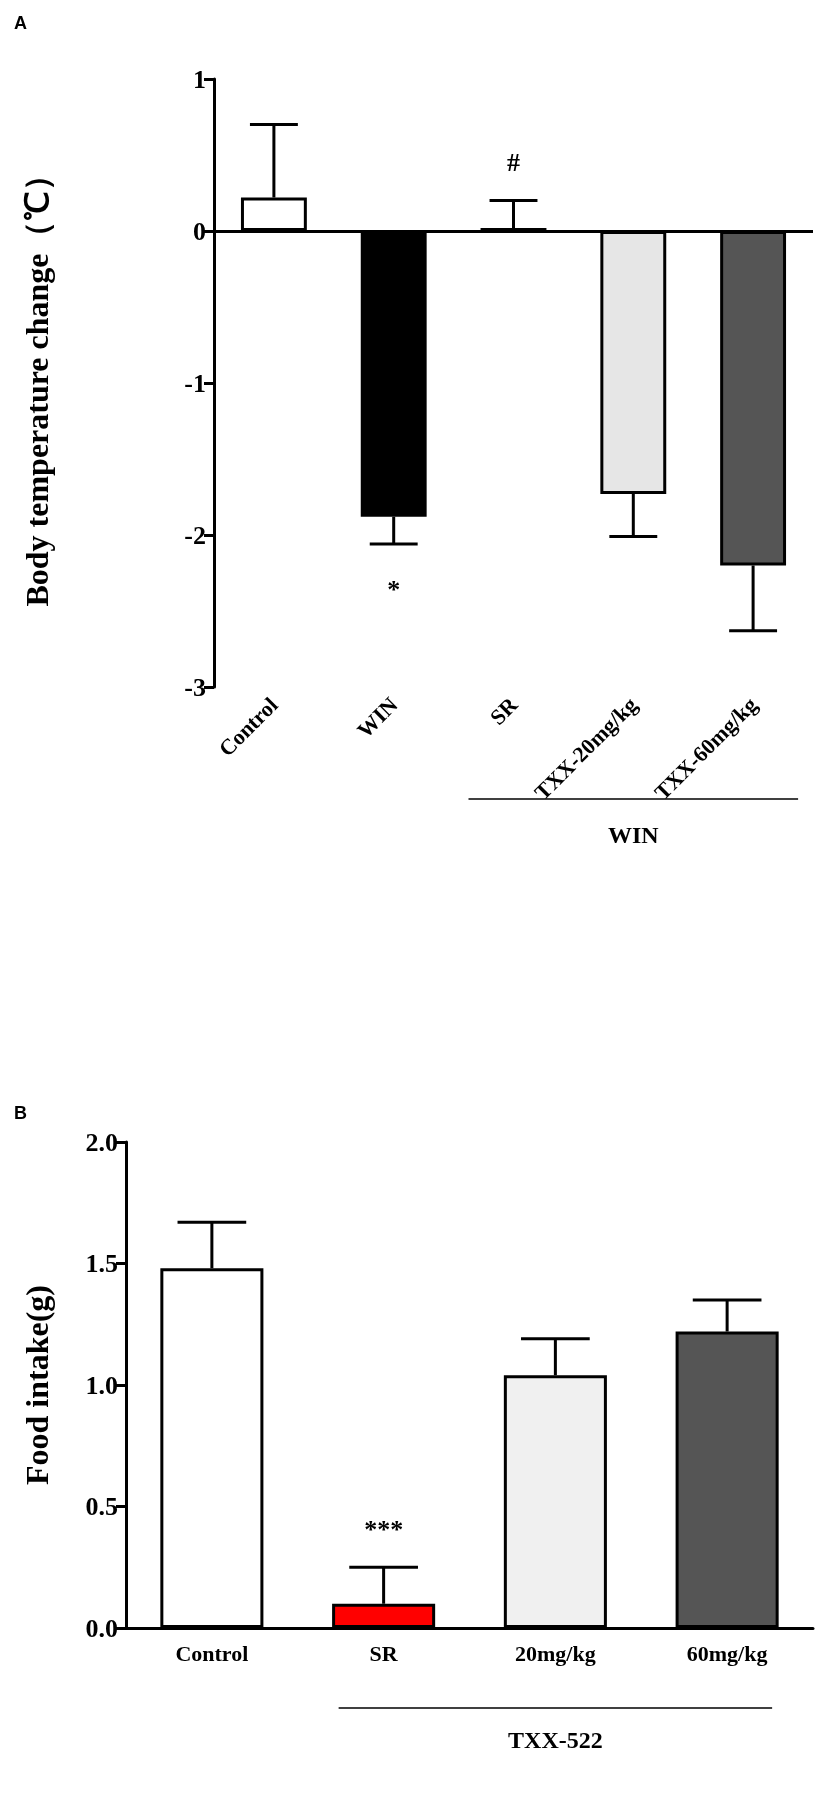 The image size is (827, 1797). I want to click on annotation: *, so click(394, 589).